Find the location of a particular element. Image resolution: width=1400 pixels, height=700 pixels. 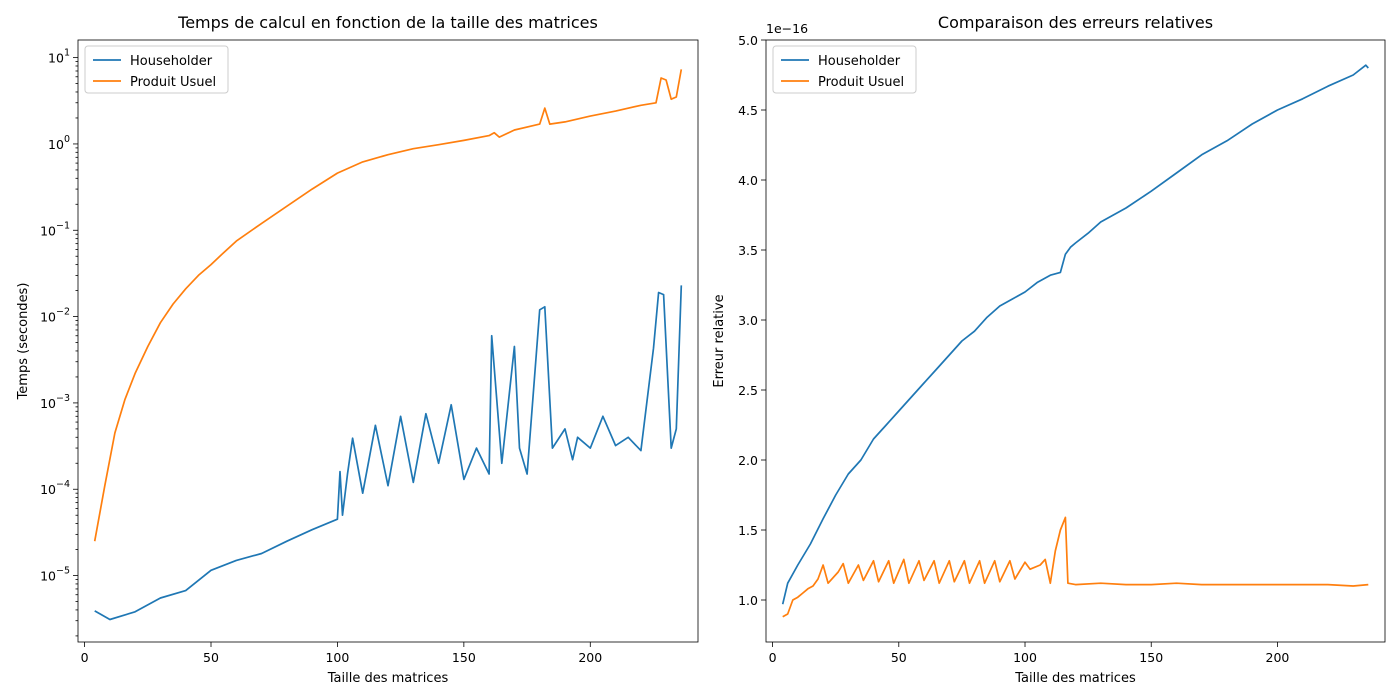

y-tick-label: 2.0 is located at coordinates (748, 460).